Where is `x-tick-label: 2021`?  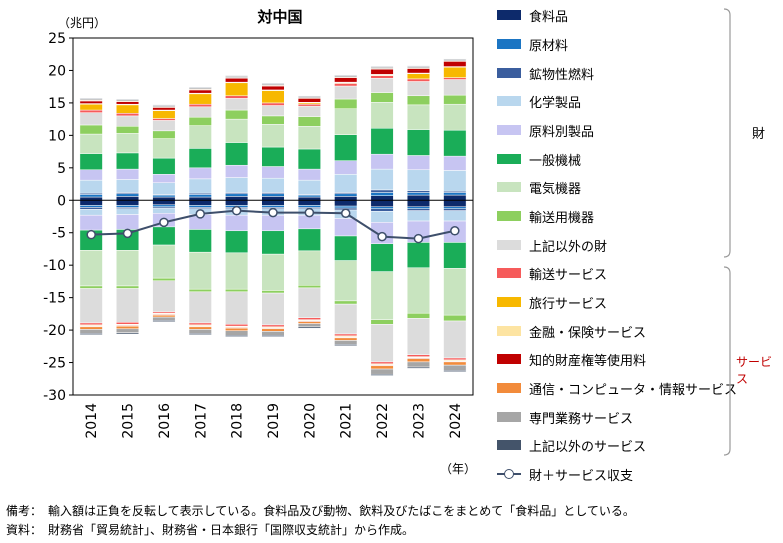
x-tick-label: 2021 is located at coordinates (347, 421).